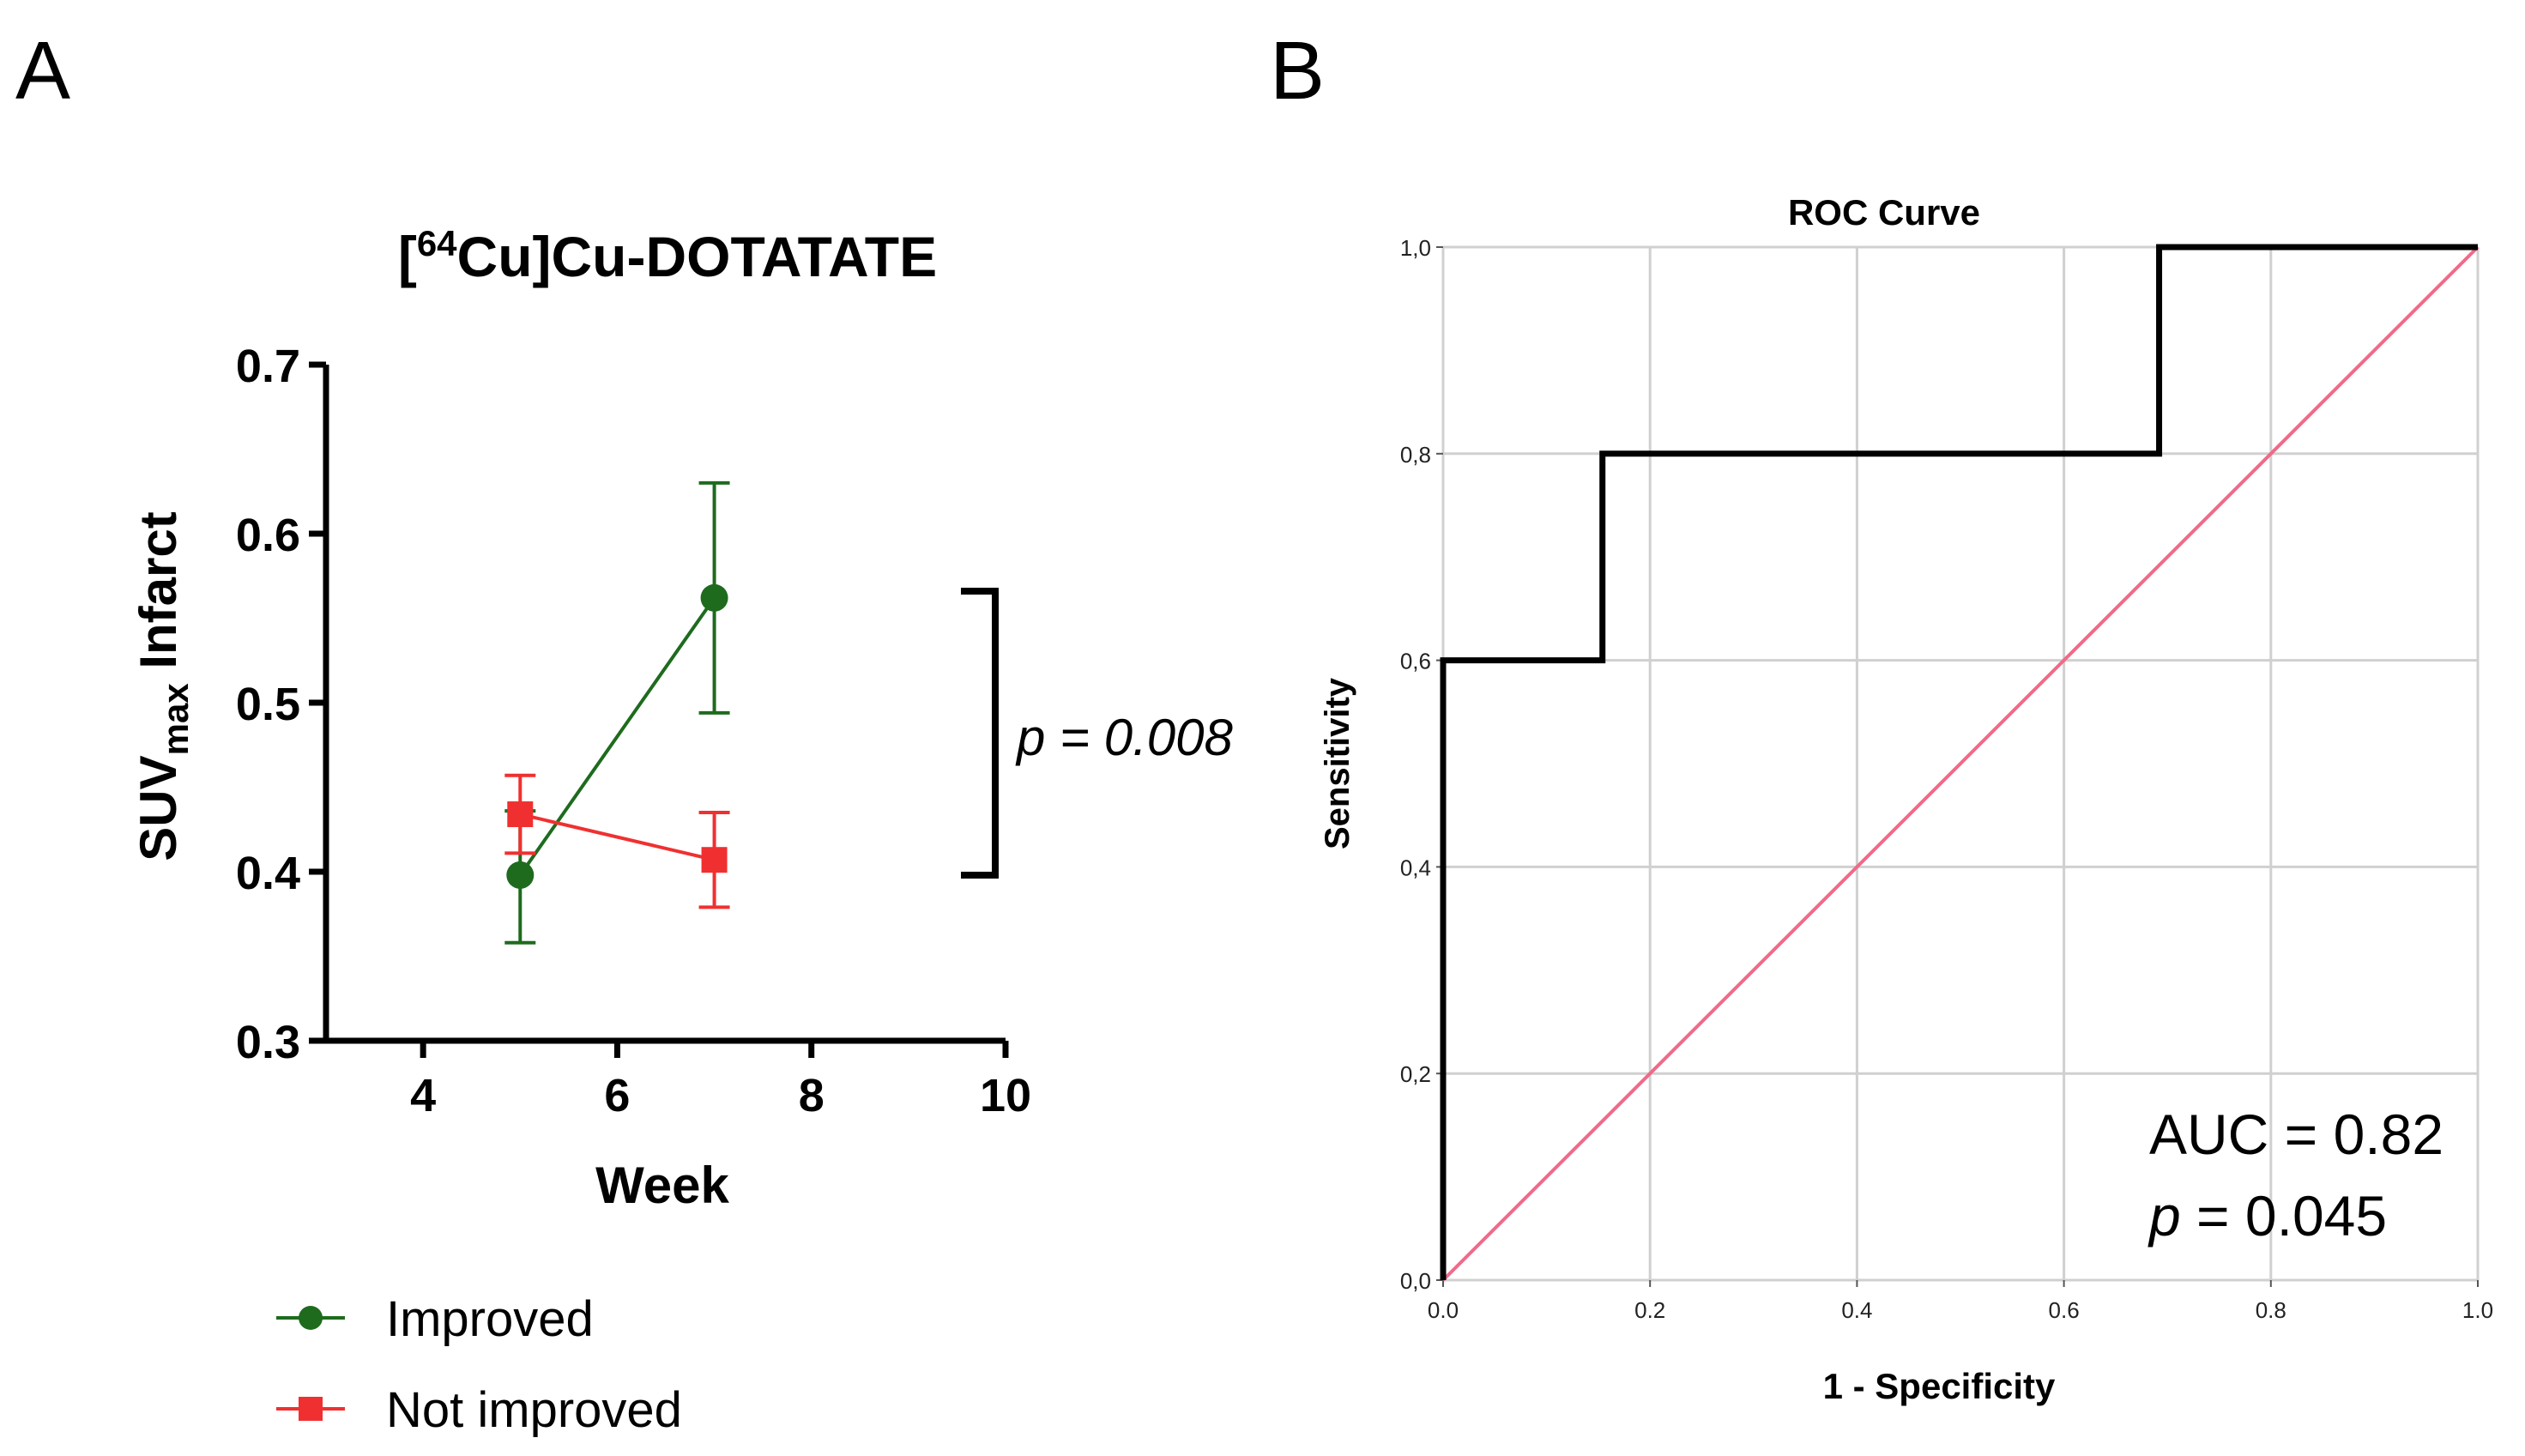 This screenshot has height=1456, width=2525. What do you see at coordinates (1124, 738) in the screenshot?
I see `p-value-annotation: p = 0.008` at bounding box center [1124, 738].